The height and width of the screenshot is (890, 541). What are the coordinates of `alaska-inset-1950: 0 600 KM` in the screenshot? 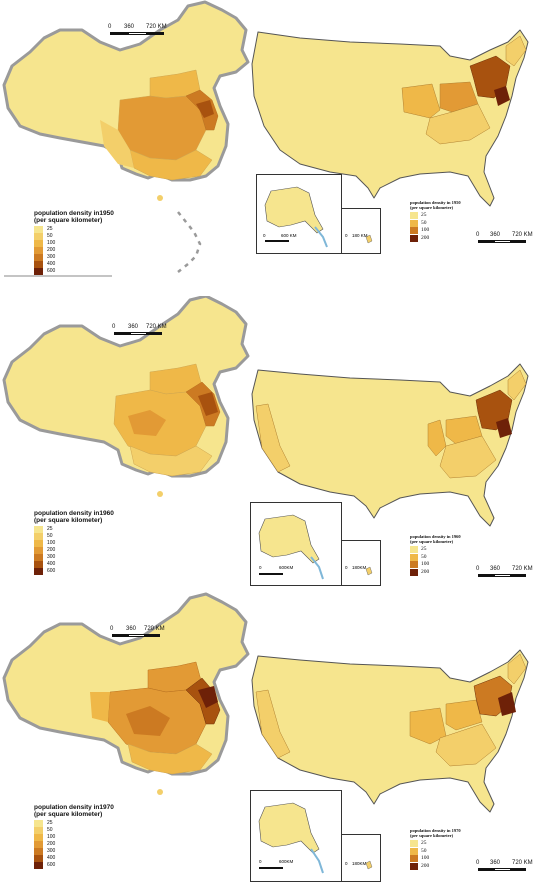 It's located at (299, 214).